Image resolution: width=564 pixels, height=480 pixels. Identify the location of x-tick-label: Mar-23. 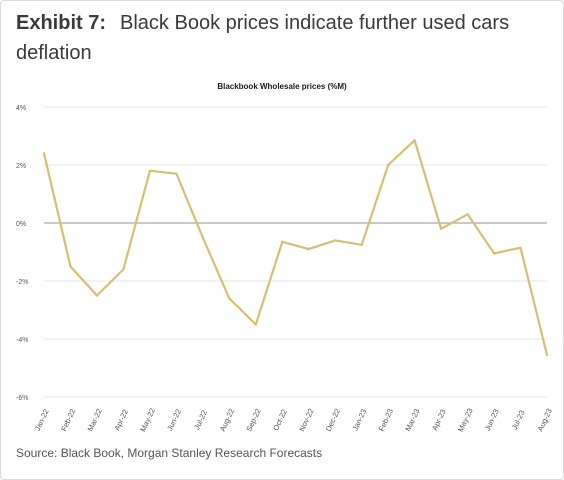
(412, 419).